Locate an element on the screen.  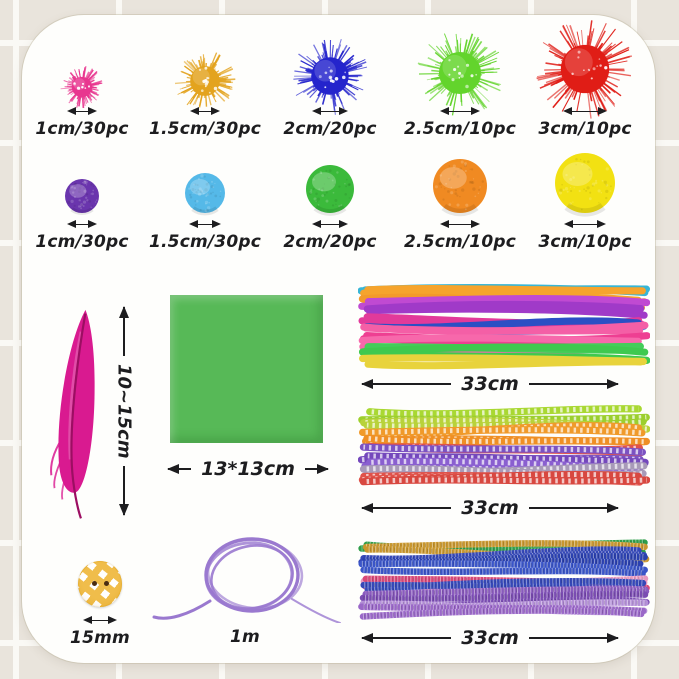
gingham-button-image is located at coordinates (100, 584).